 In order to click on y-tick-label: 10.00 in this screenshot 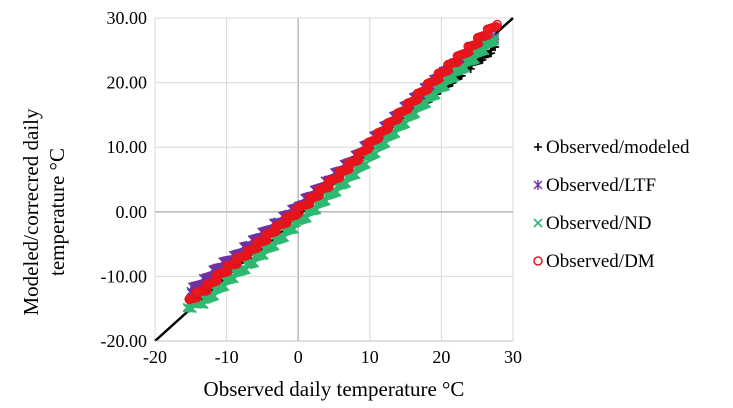, I will do `click(127, 147)`.